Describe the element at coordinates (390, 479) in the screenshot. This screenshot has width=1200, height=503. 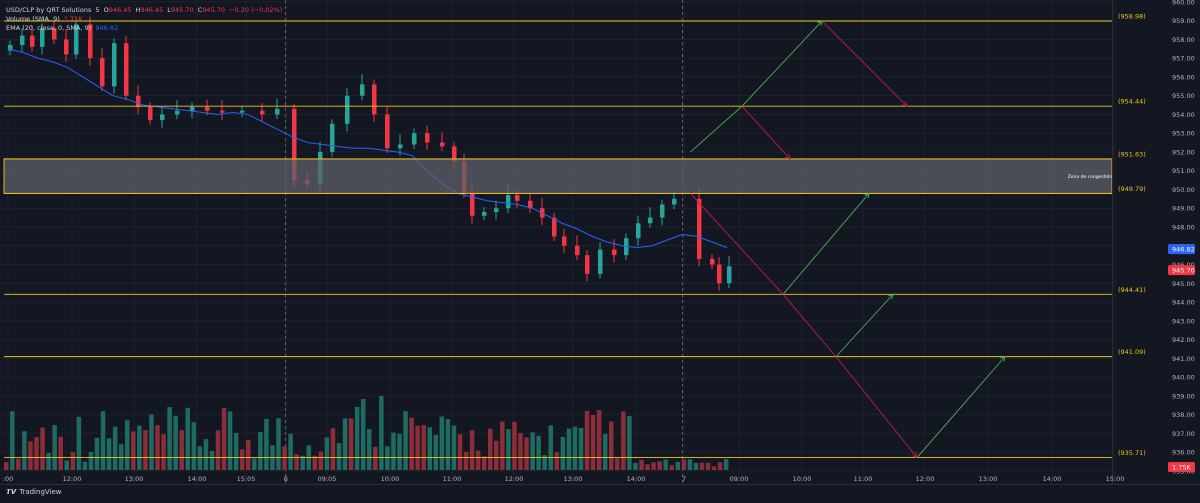
I see `time-tick: 10:00` at that location.